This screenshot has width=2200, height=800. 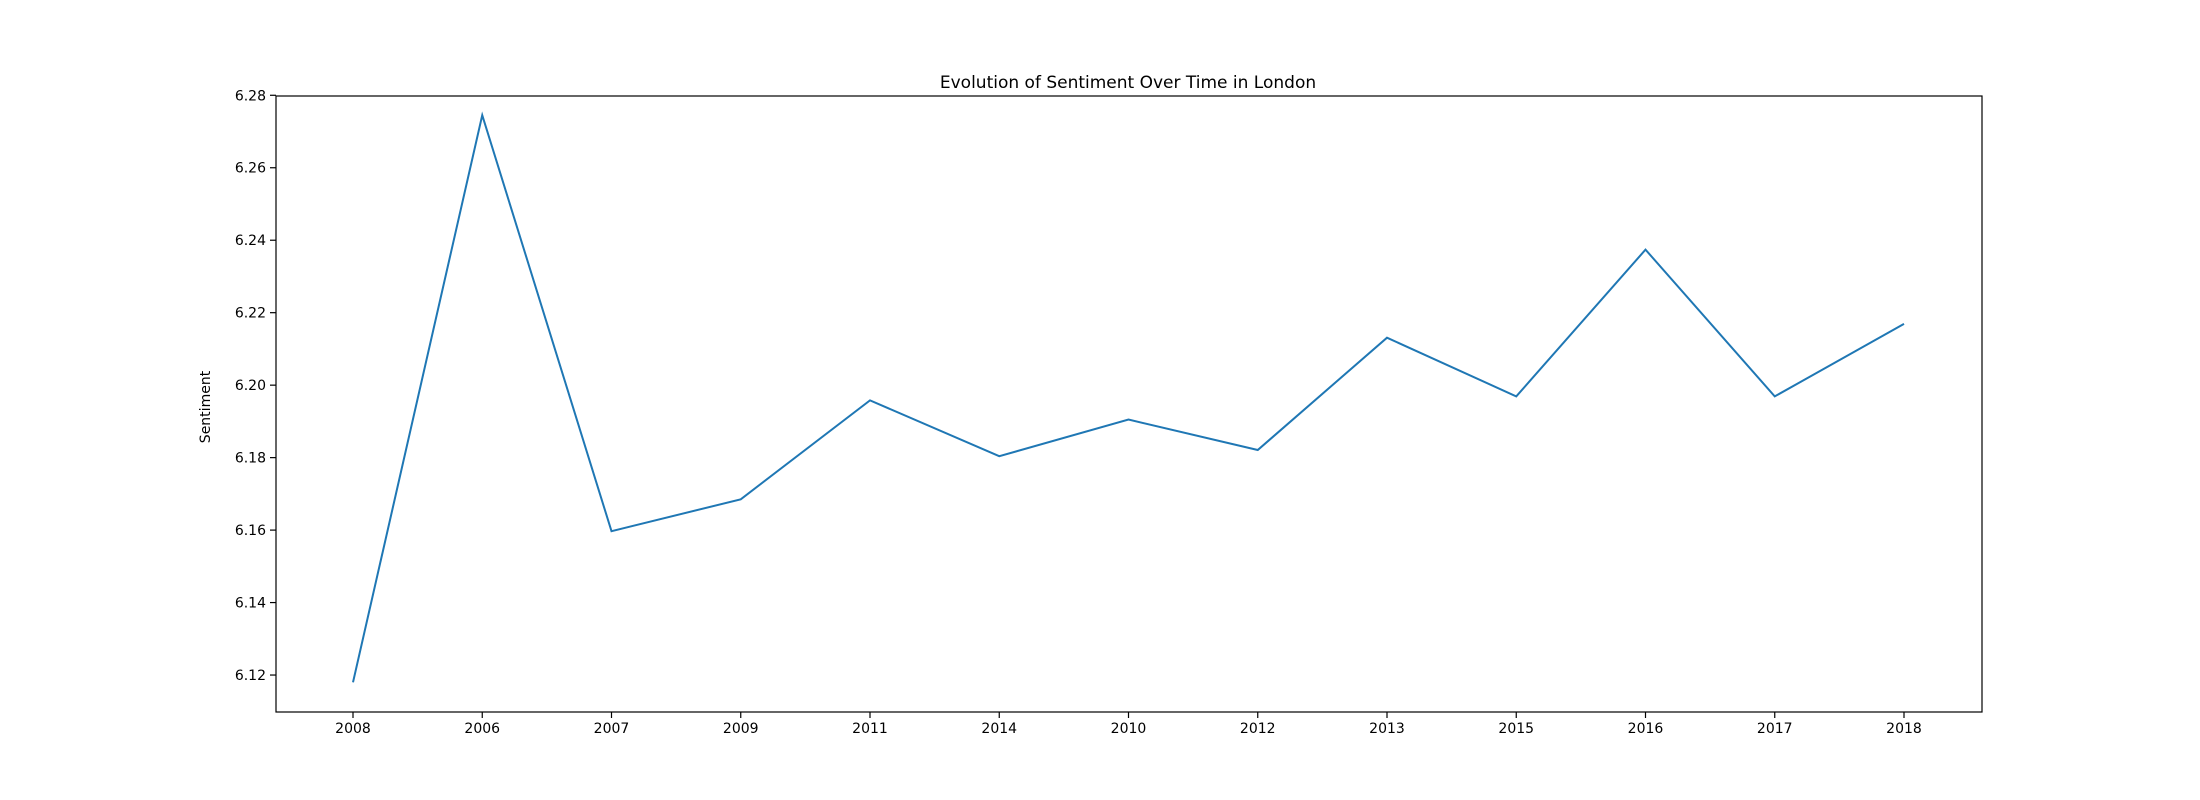 I want to click on y-tick-label: 6.12, so click(x=250, y=676).